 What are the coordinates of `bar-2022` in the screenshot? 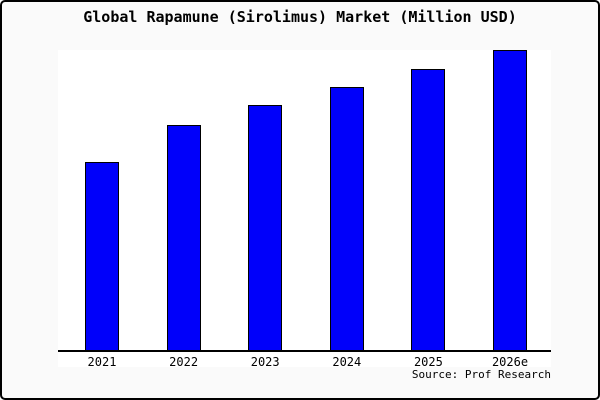 It's located at (183, 238).